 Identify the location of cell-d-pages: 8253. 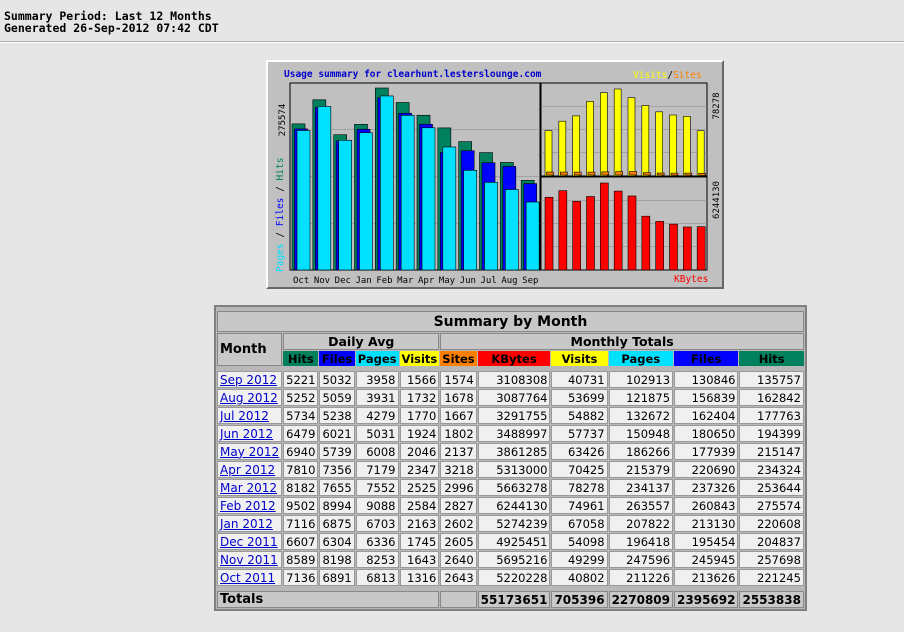
(377, 559).